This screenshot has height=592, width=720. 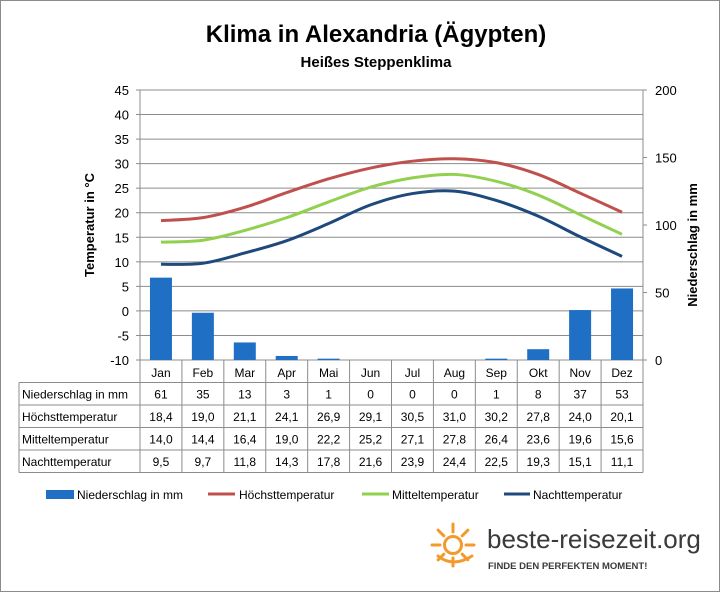 I want to click on legend-label: Mitteltemperatur, so click(x=435, y=495).